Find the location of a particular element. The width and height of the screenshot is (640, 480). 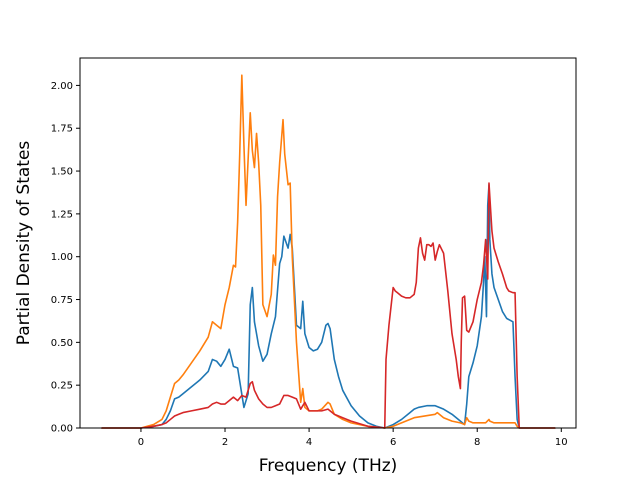

y-tick-label: 2.00 is located at coordinates (62, 86).